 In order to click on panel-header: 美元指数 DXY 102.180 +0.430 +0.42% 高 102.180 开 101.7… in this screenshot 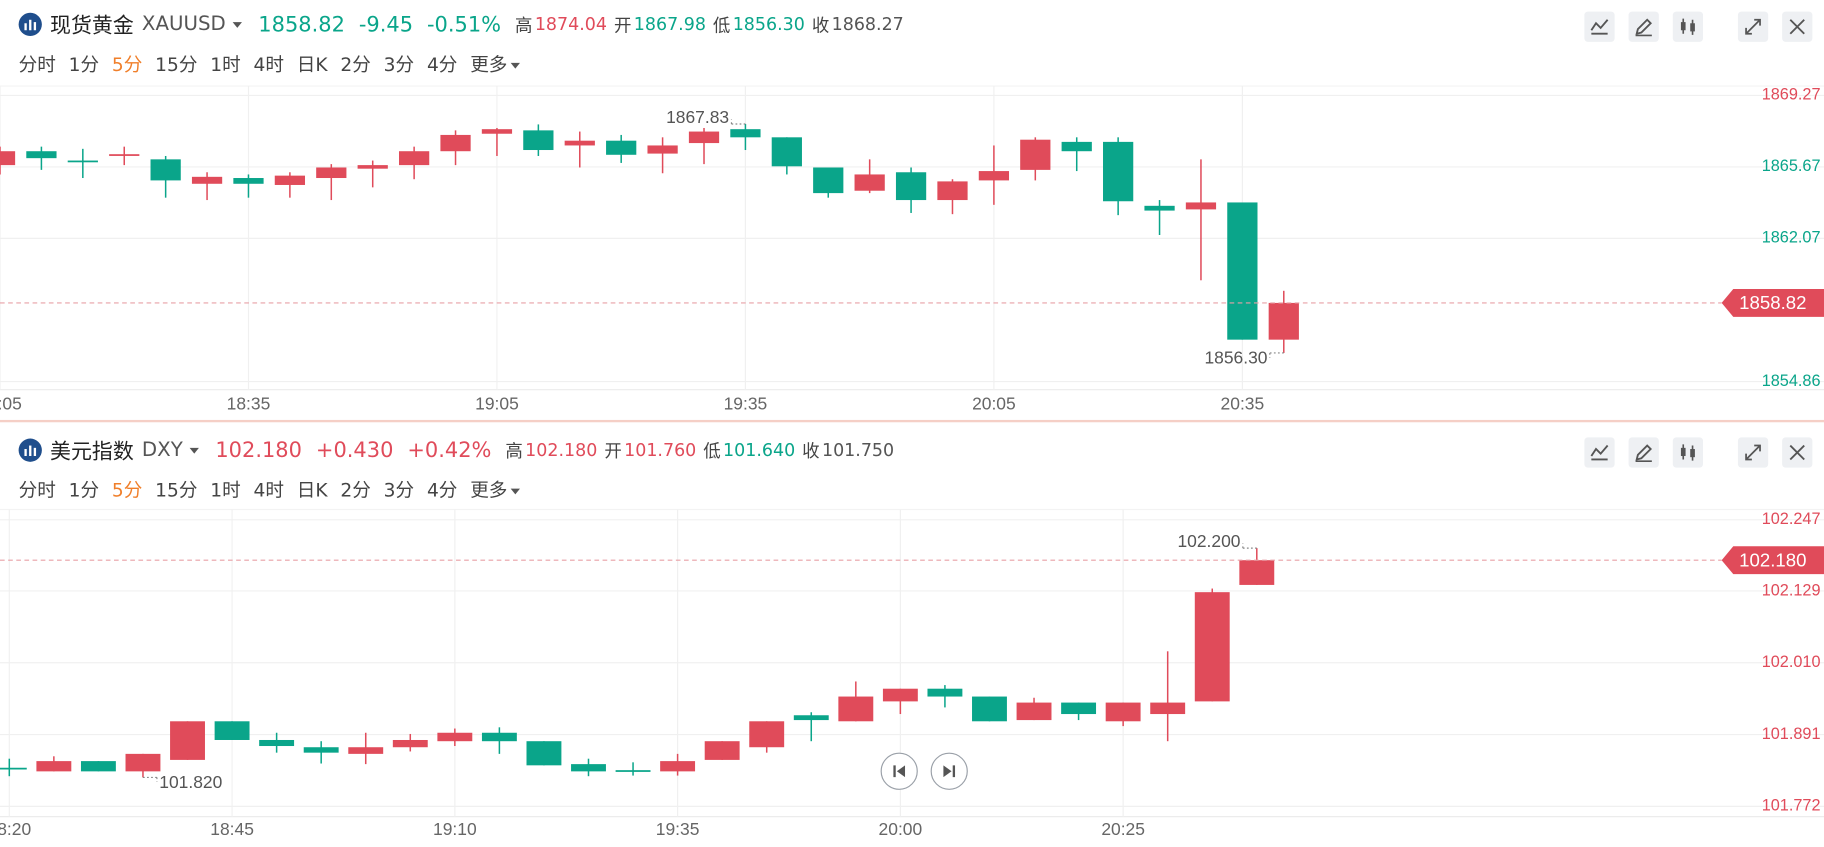, I will do `click(460, 450)`.